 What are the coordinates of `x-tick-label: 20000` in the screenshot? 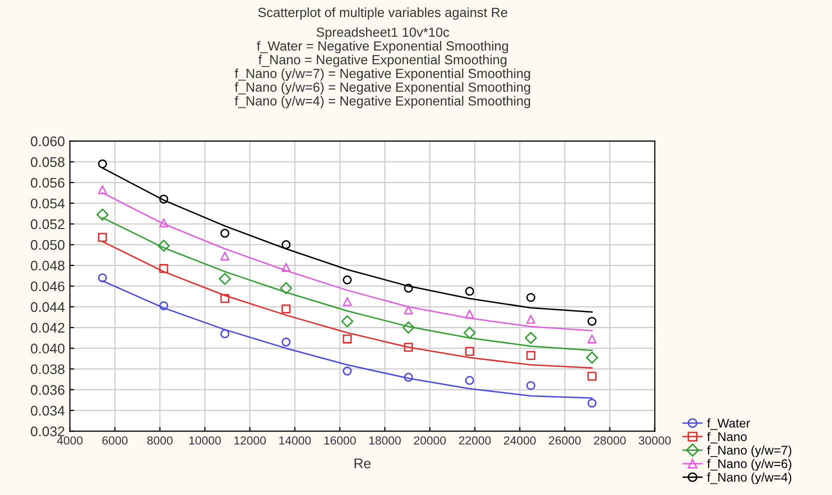 It's located at (430, 440).